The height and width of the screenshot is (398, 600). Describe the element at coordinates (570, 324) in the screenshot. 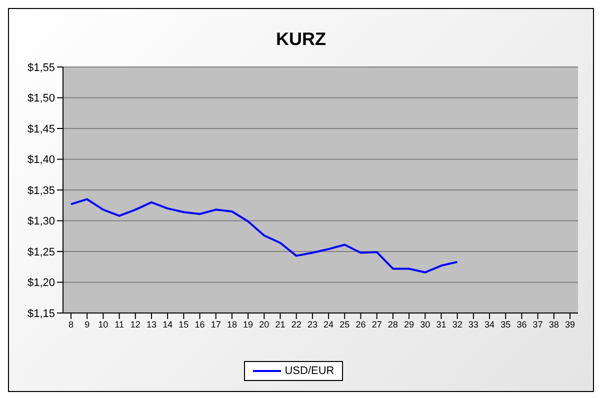

I see `x-tick-label: 39` at that location.